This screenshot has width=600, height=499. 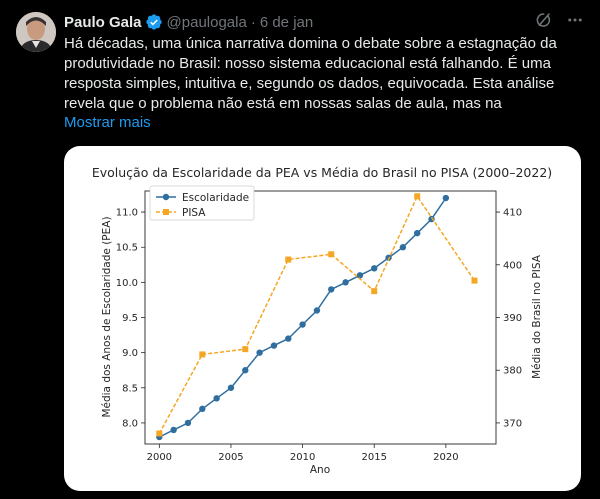 I want to click on avatar-image, so click(x=36, y=32).